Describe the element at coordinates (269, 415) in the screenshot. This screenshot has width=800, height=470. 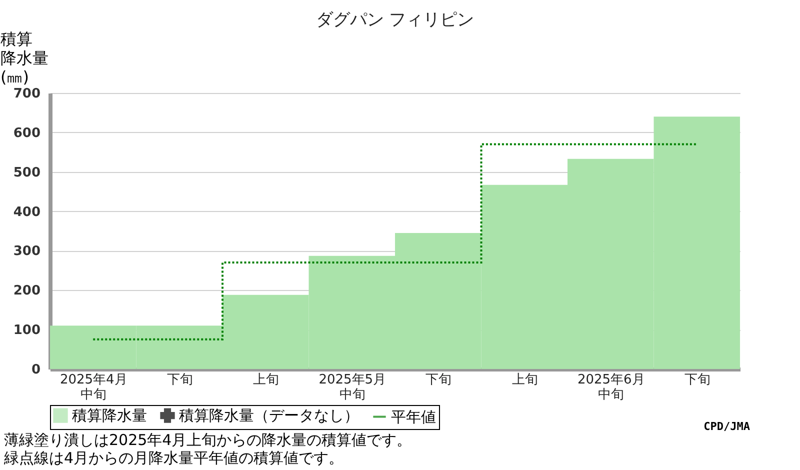
I see `legend-label: 積算降水量（データなし）` at that location.